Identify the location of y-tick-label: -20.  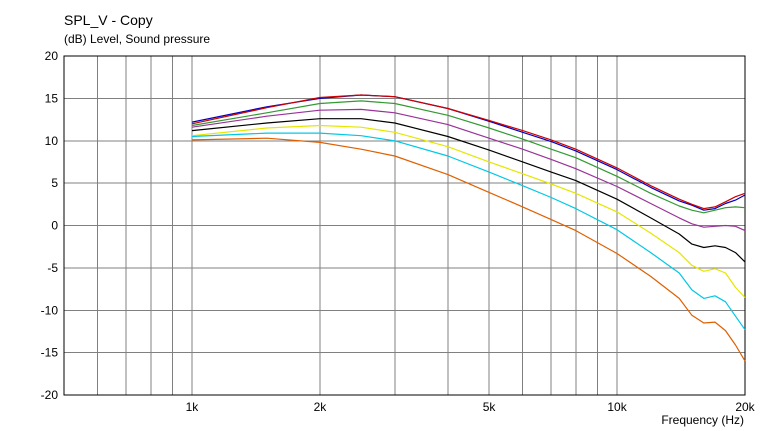
(50, 395).